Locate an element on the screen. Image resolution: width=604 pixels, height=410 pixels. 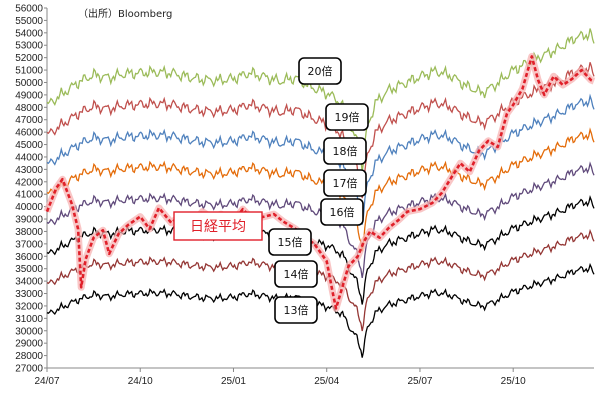
x-tick-label: 25/01 is located at coordinates (233, 381).